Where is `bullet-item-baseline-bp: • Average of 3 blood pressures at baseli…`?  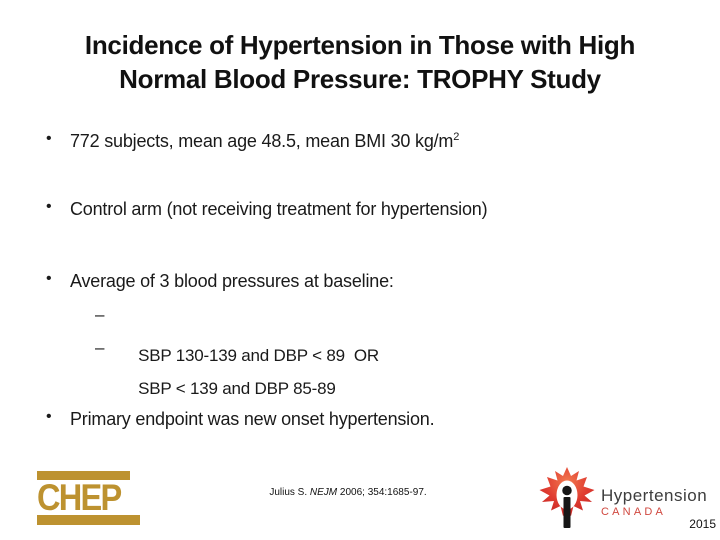
bullet-item-baseline-bp: • Average of 3 blood pressures at baseli… is located at coordinates (373, 281).